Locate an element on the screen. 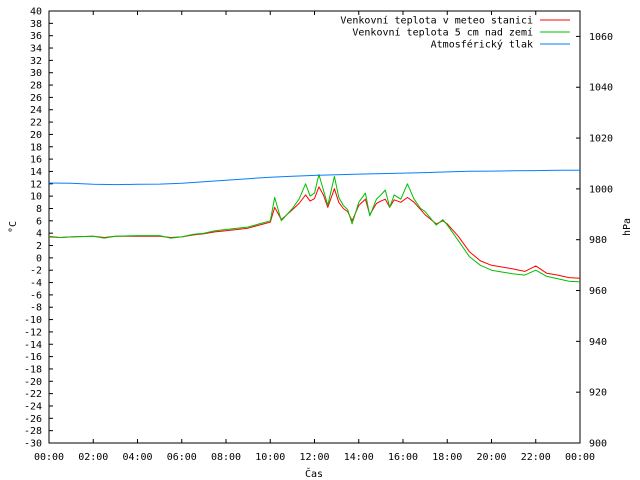  y-right-tick-label: 1040 is located at coordinates (601, 88).